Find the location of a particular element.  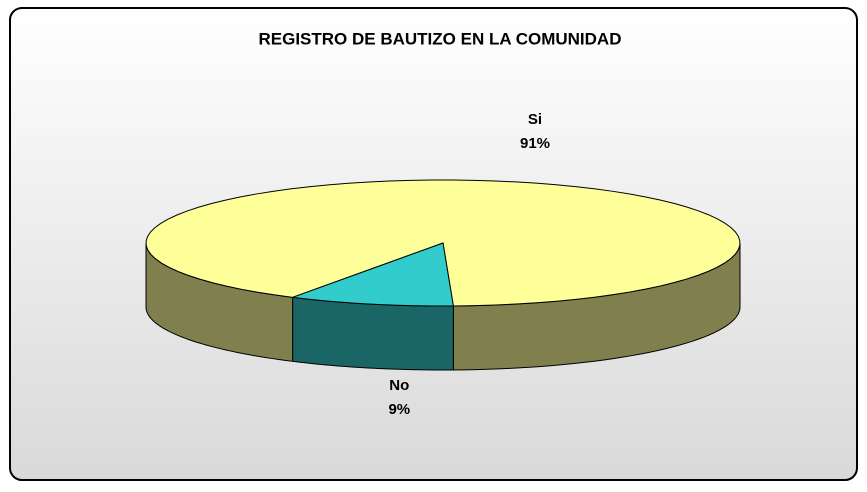

data-label-name: Si is located at coordinates (535, 119).